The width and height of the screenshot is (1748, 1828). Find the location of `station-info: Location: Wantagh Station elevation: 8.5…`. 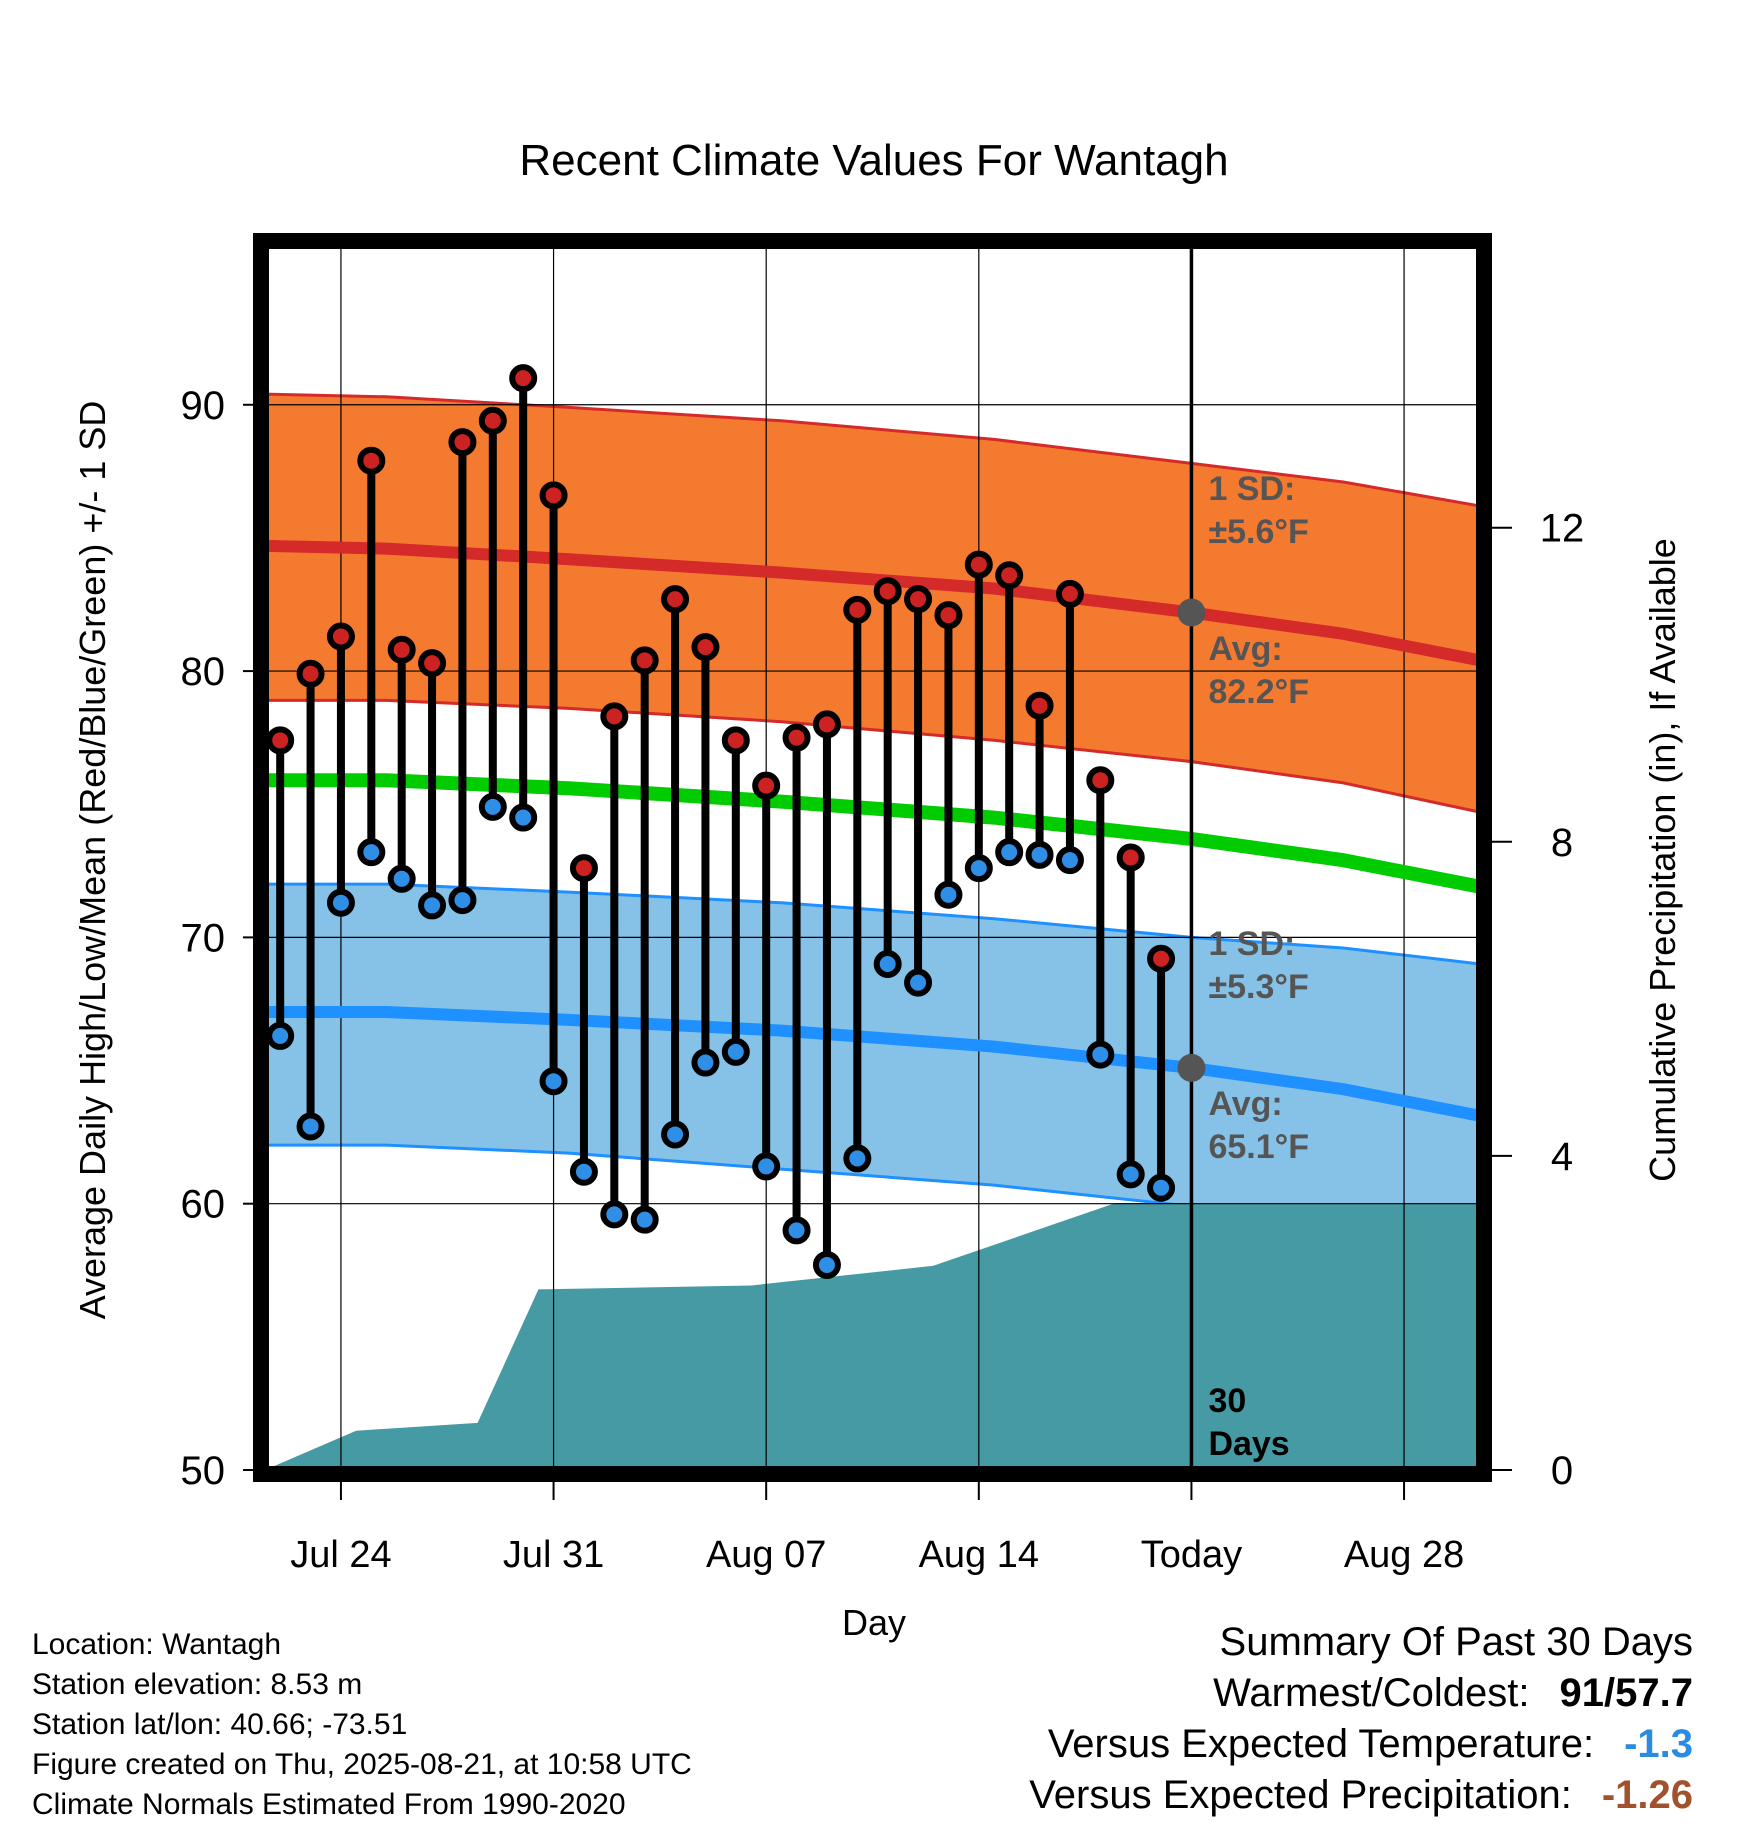

station-info: Location: Wantagh Station elevation: 8.5… is located at coordinates (362, 1725).